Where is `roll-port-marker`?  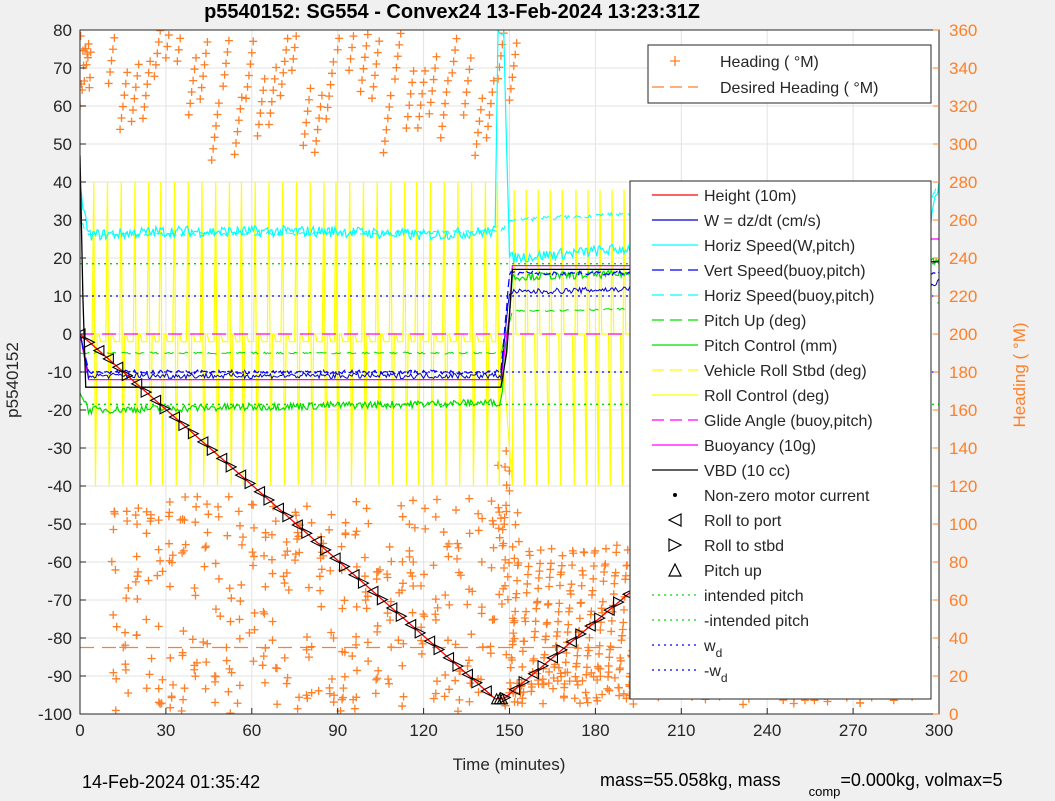 roll-port-marker is located at coordinates (410, 624).